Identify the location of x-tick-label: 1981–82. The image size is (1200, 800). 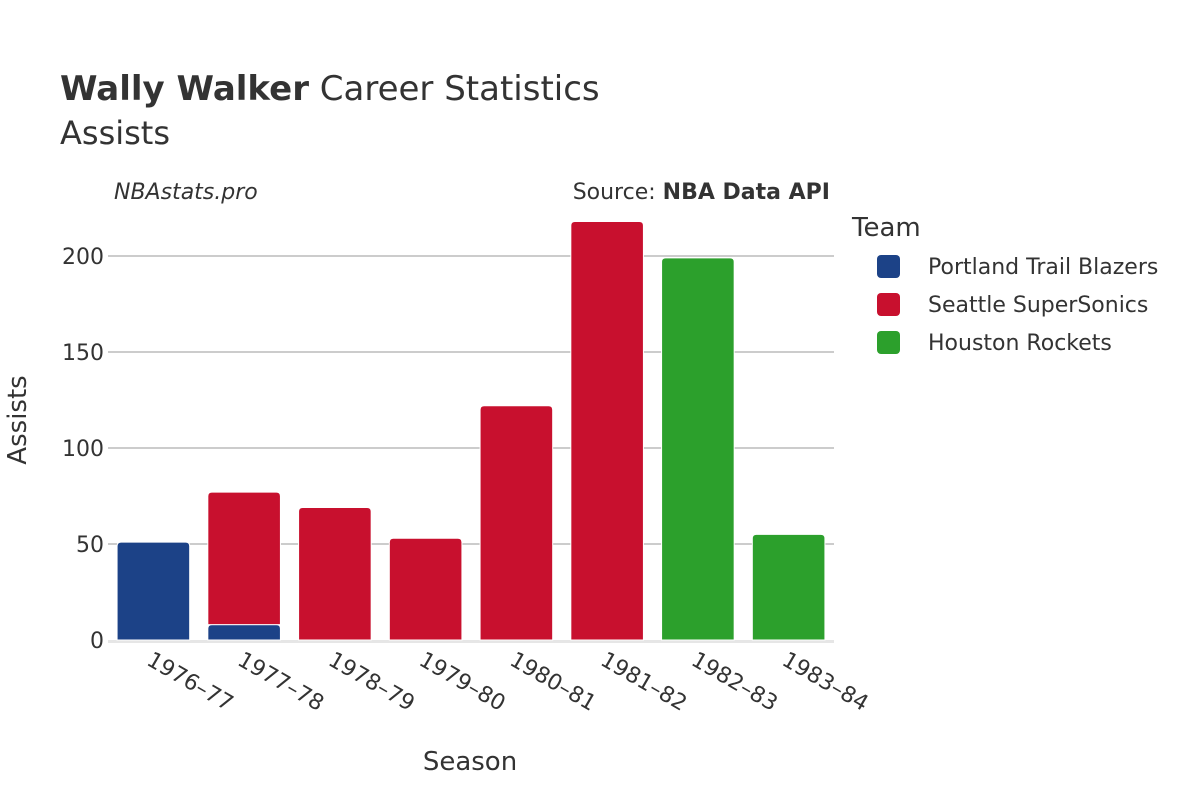
(643, 682).